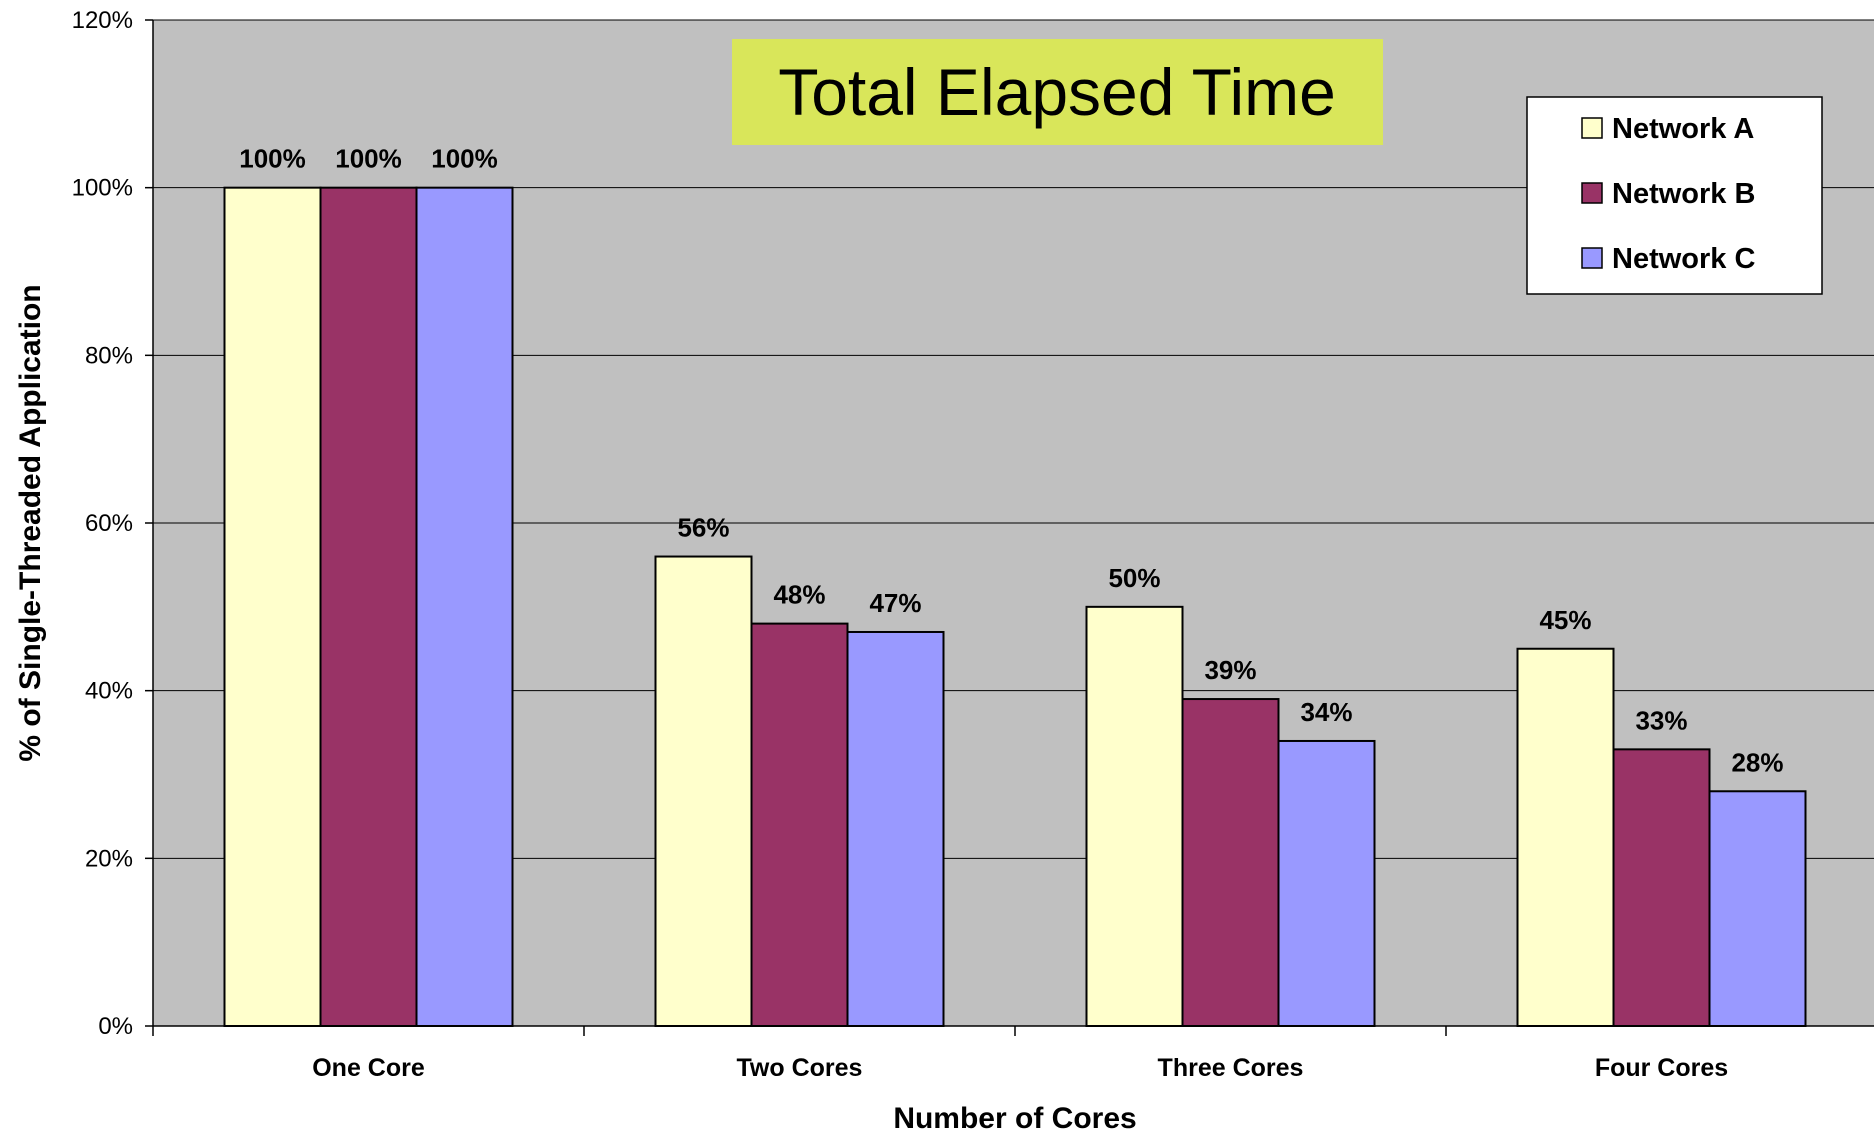 This screenshot has width=1874, height=1138. What do you see at coordinates (1134, 578) in the screenshot?
I see `data-label: 50%` at bounding box center [1134, 578].